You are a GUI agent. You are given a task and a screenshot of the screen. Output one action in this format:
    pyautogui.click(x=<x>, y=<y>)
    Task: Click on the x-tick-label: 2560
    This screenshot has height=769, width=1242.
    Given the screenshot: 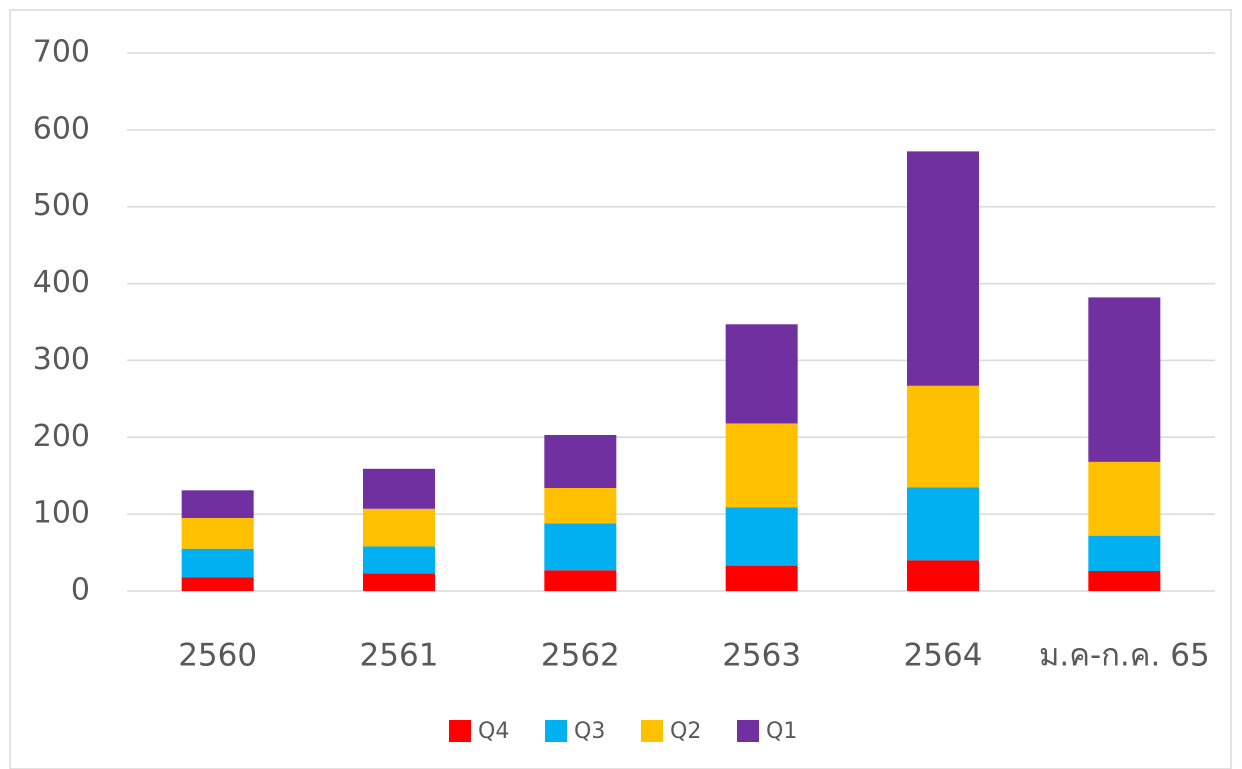 What is the action you would take?
    pyautogui.click(x=217, y=656)
    